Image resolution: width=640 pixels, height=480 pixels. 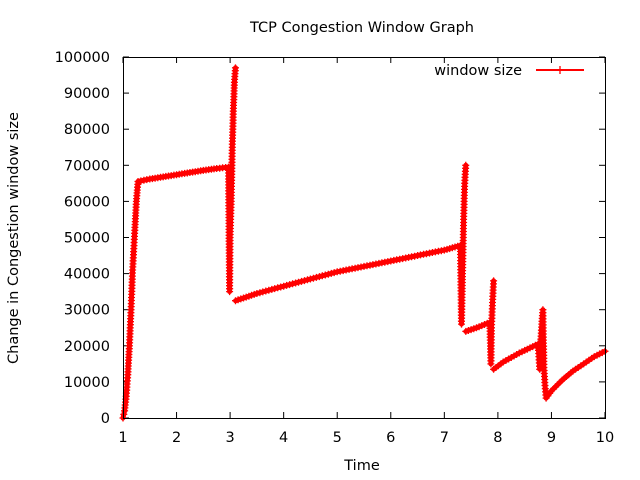 What do you see at coordinates (605, 438) in the screenshot?
I see `x-tick-label: 10` at bounding box center [605, 438].